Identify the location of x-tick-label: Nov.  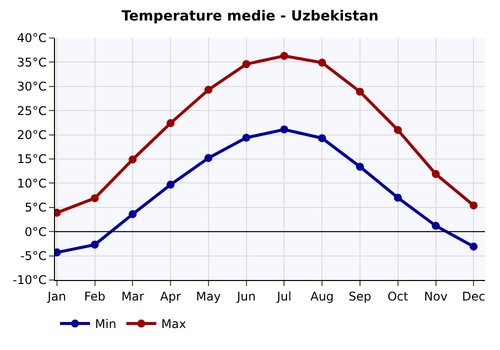
(436, 296).